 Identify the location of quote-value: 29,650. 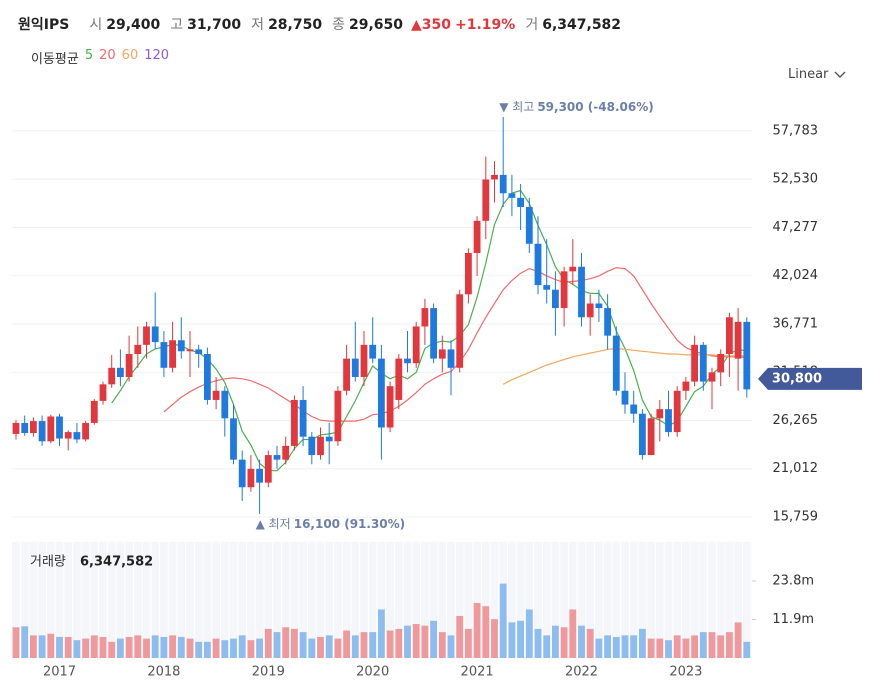
(376, 25).